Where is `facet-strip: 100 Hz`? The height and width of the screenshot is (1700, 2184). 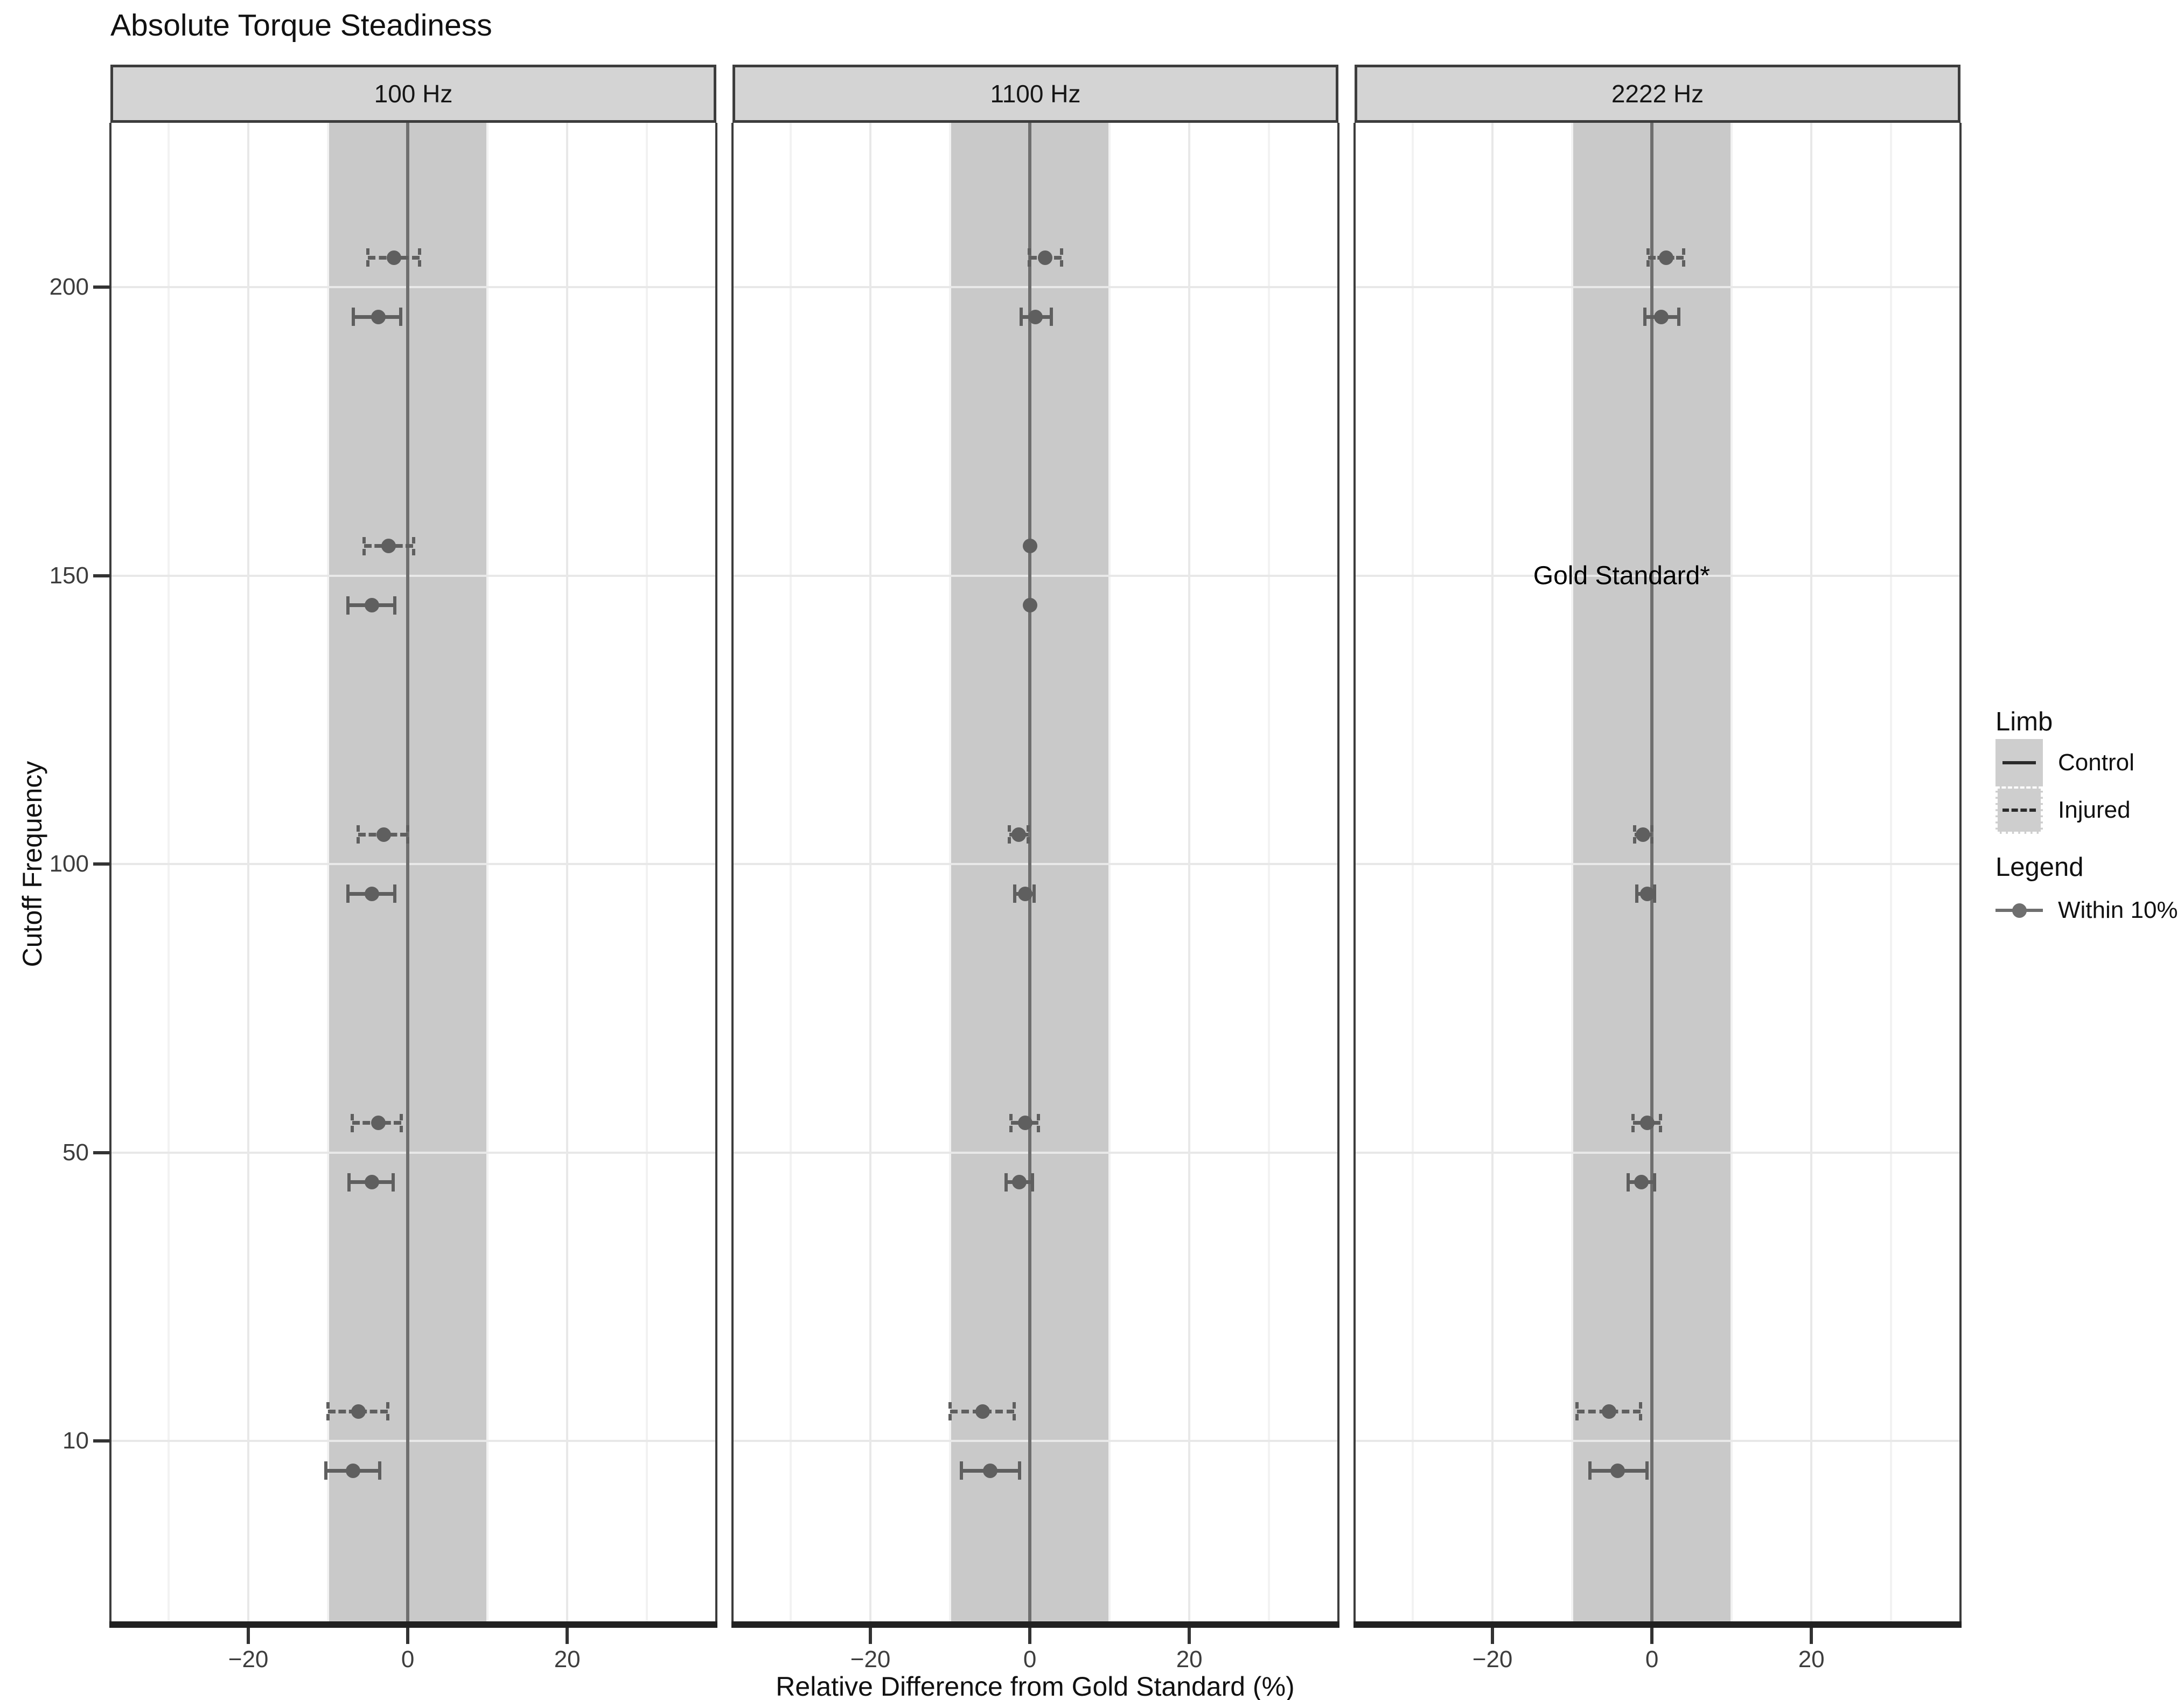
facet-strip: 100 Hz is located at coordinates (413, 94).